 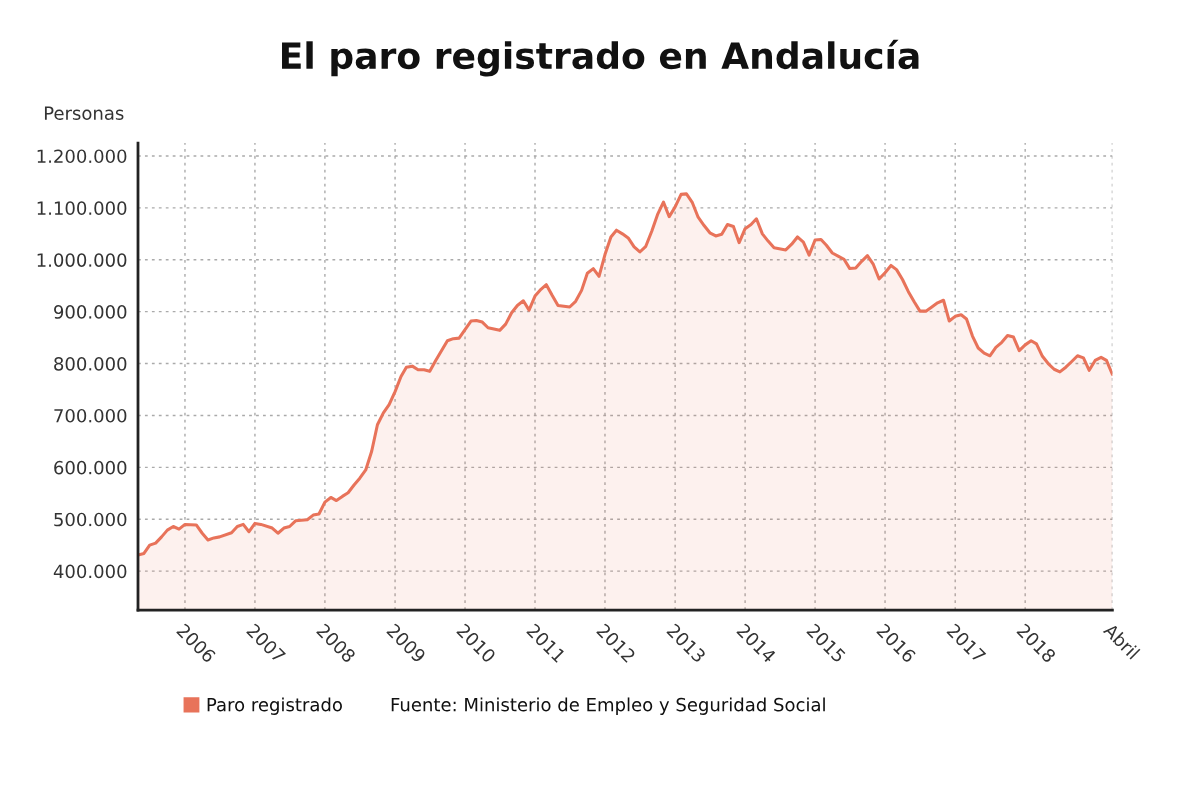 I want to click on y-tick-label: 1.100.000, so click(x=82, y=208).